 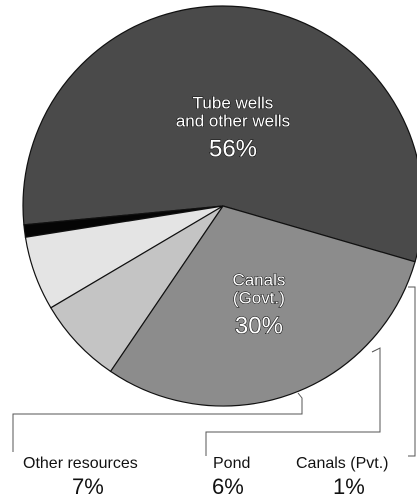 I want to click on slice-label-tube-wells-and-other-wells-line-1: Tube wells, so click(x=233, y=103).